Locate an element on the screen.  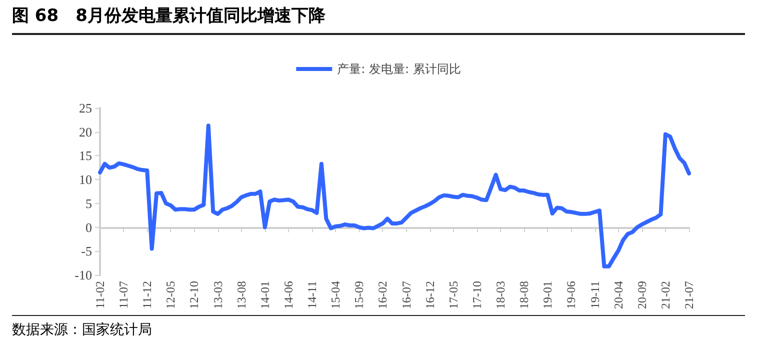
y-tick-label: 10 is located at coordinates (85, 180).